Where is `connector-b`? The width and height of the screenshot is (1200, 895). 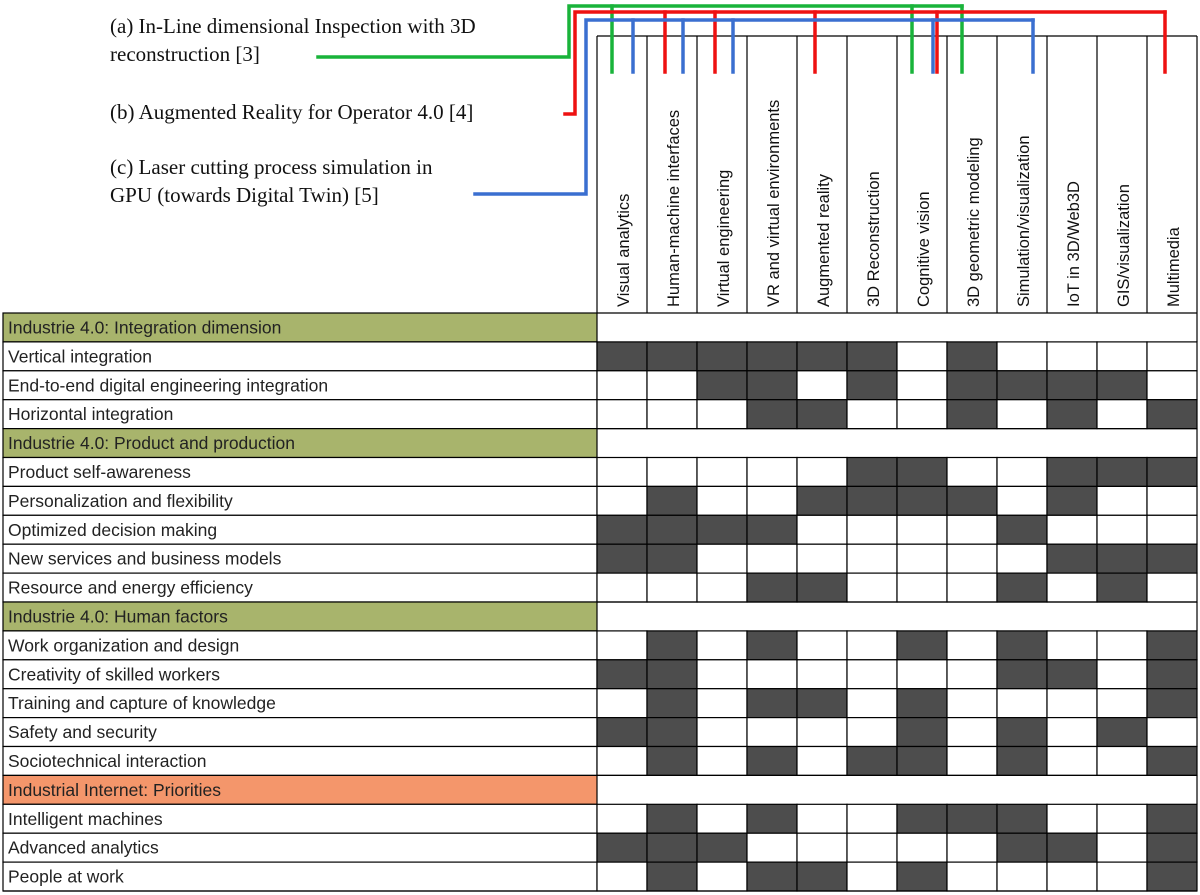 connector-b is located at coordinates (865, 63).